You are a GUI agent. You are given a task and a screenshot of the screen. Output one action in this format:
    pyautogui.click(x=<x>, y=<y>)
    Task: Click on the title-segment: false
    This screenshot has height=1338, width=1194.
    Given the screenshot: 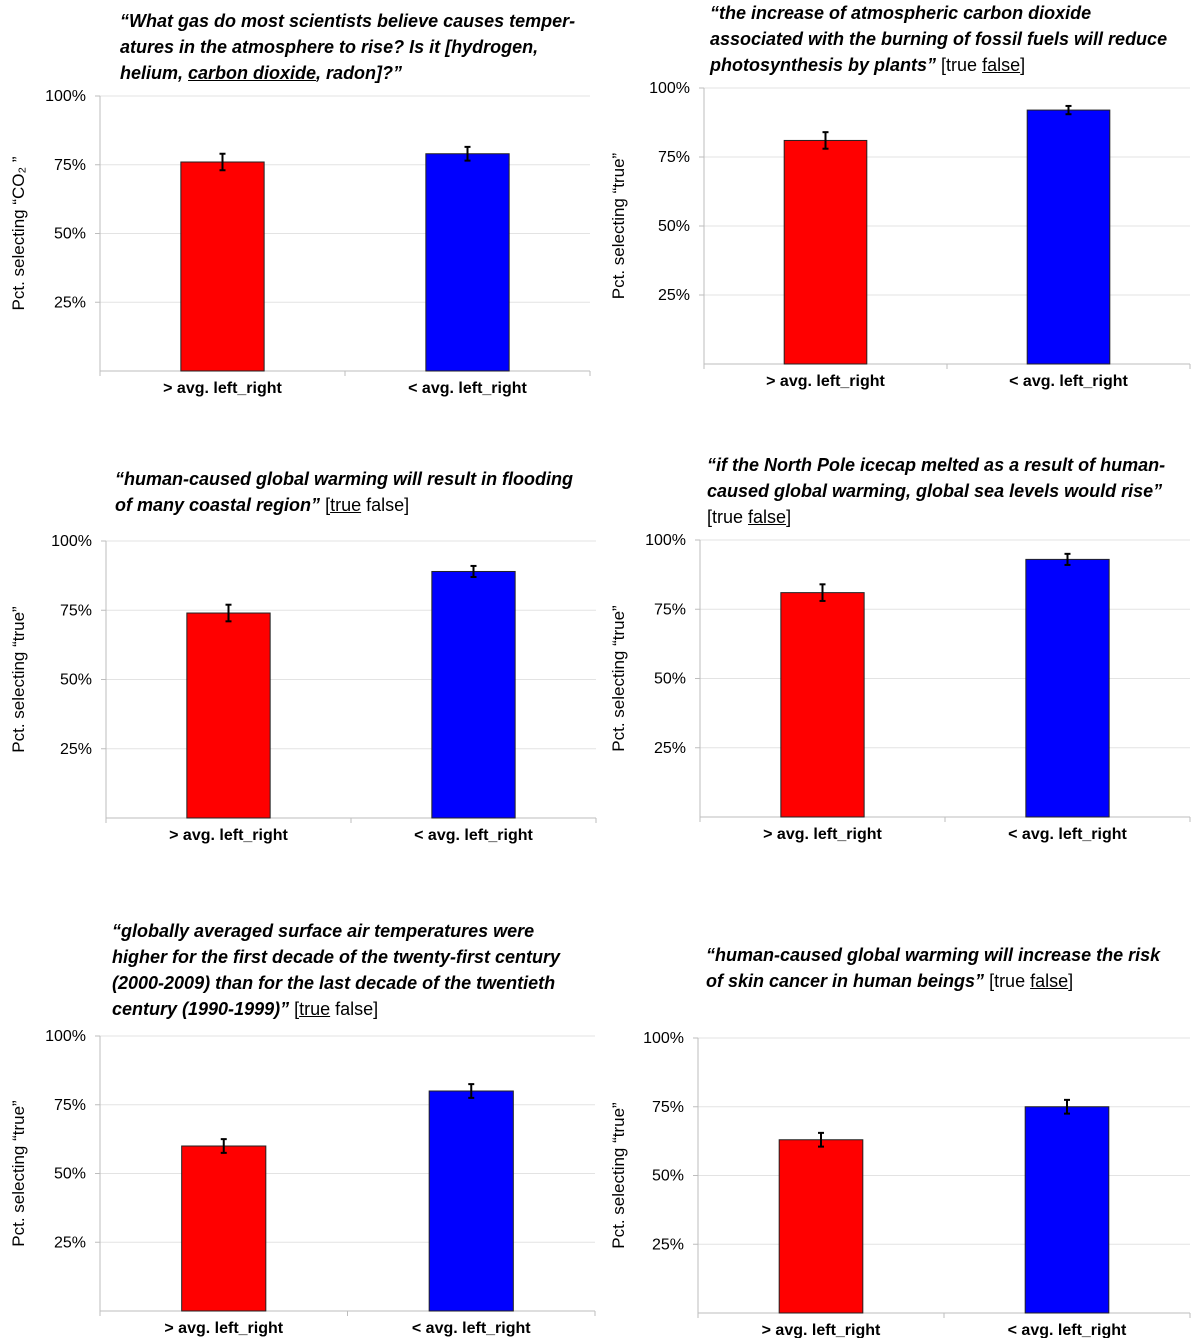 What is the action you would take?
    pyautogui.click(x=1049, y=981)
    